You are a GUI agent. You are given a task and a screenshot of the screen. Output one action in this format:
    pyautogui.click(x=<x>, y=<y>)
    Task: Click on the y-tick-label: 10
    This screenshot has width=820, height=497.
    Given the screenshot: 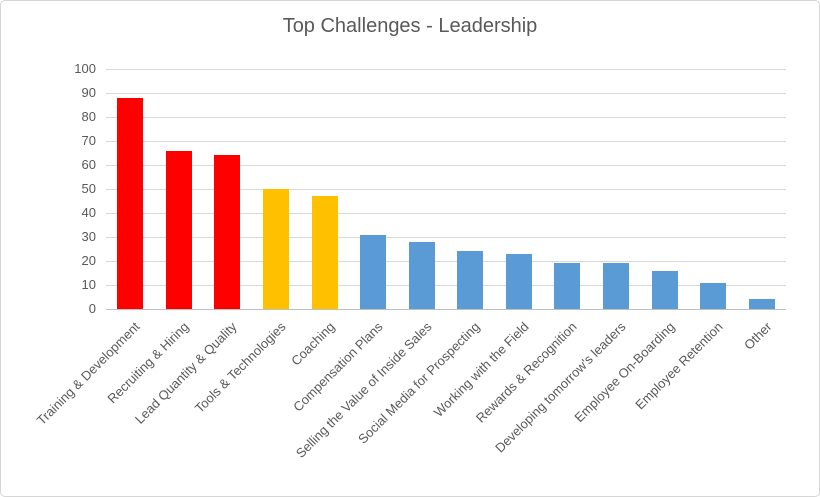 What is the action you would take?
    pyautogui.click(x=88, y=284)
    